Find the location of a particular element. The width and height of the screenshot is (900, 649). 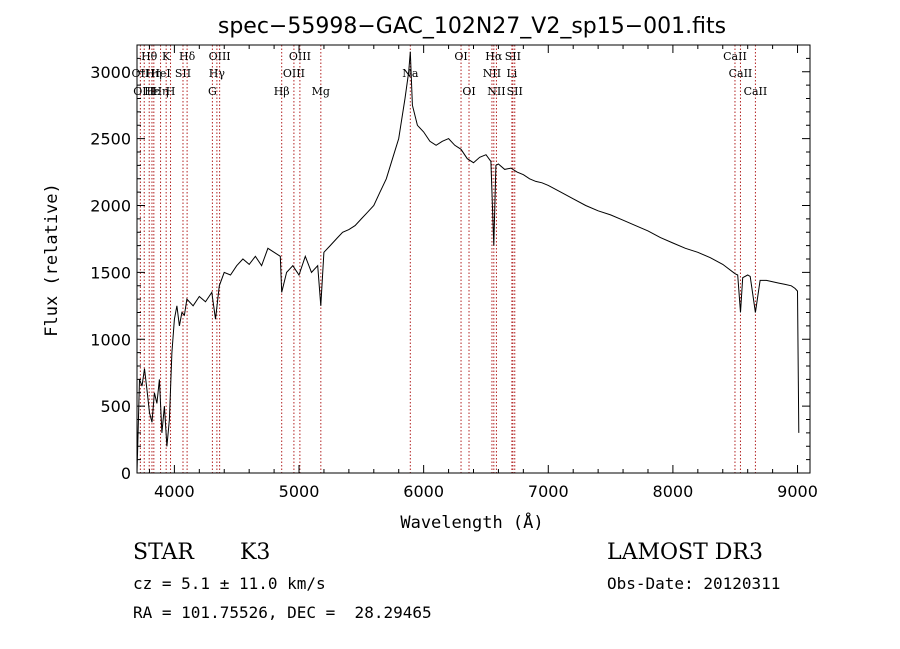

line-label: OII is located at coordinates (141, 73).